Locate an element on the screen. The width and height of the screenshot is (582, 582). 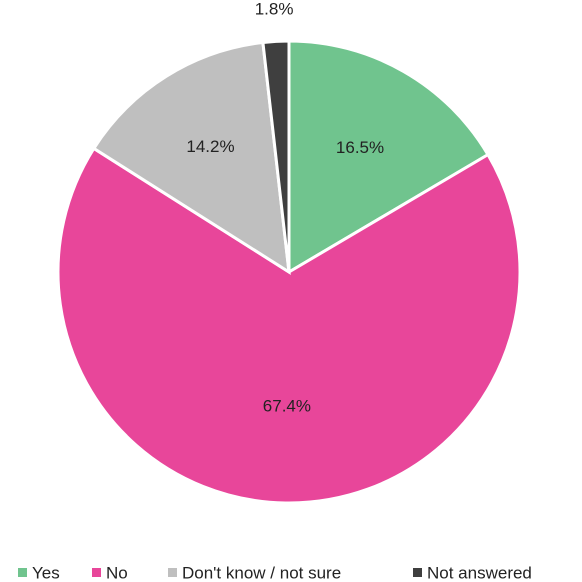
pie-slice-yes is located at coordinates (389, 157).